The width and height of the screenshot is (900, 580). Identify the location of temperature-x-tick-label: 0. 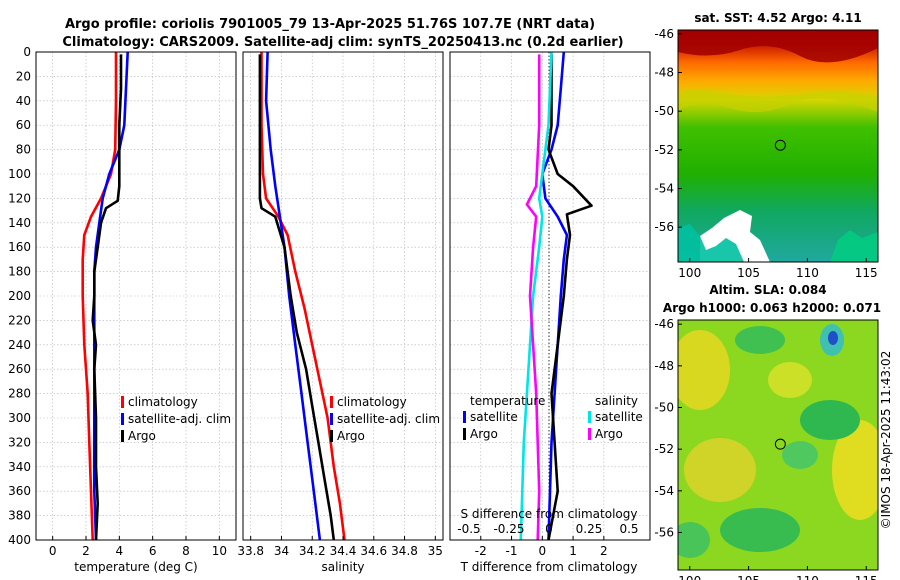
(53, 551).